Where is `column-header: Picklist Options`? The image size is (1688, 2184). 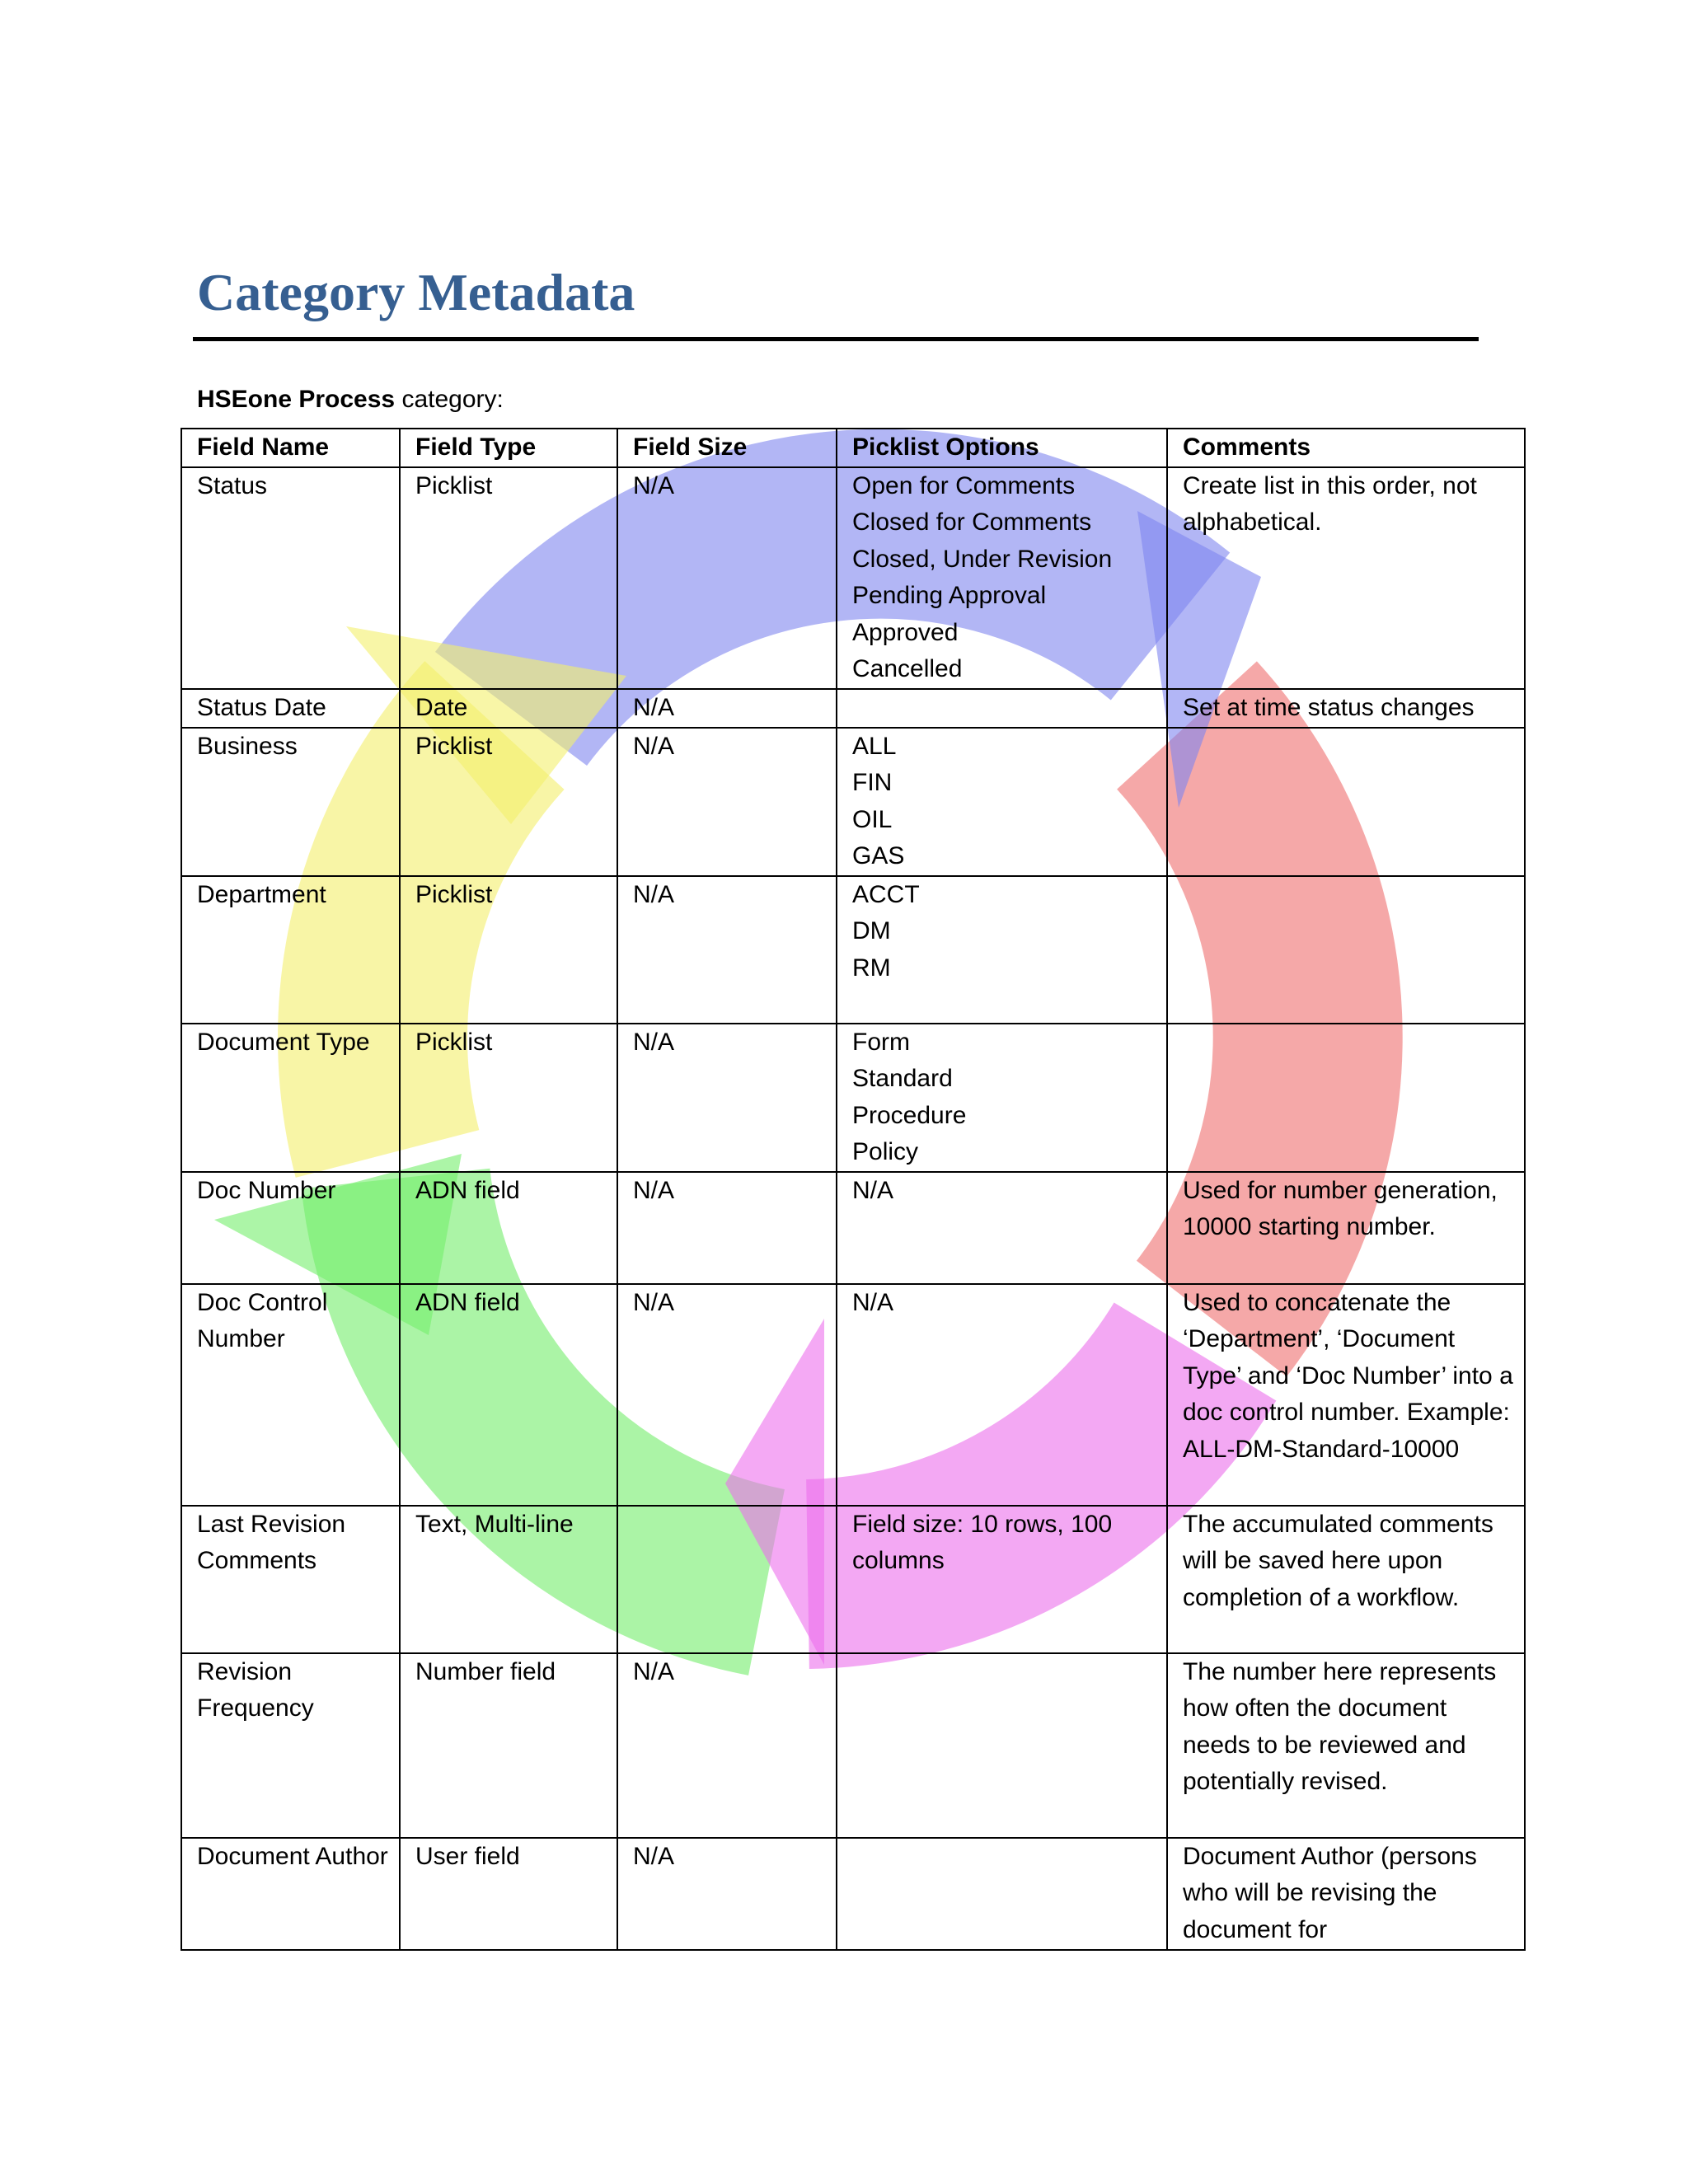 column-header: Picklist Options is located at coordinates (1002, 448).